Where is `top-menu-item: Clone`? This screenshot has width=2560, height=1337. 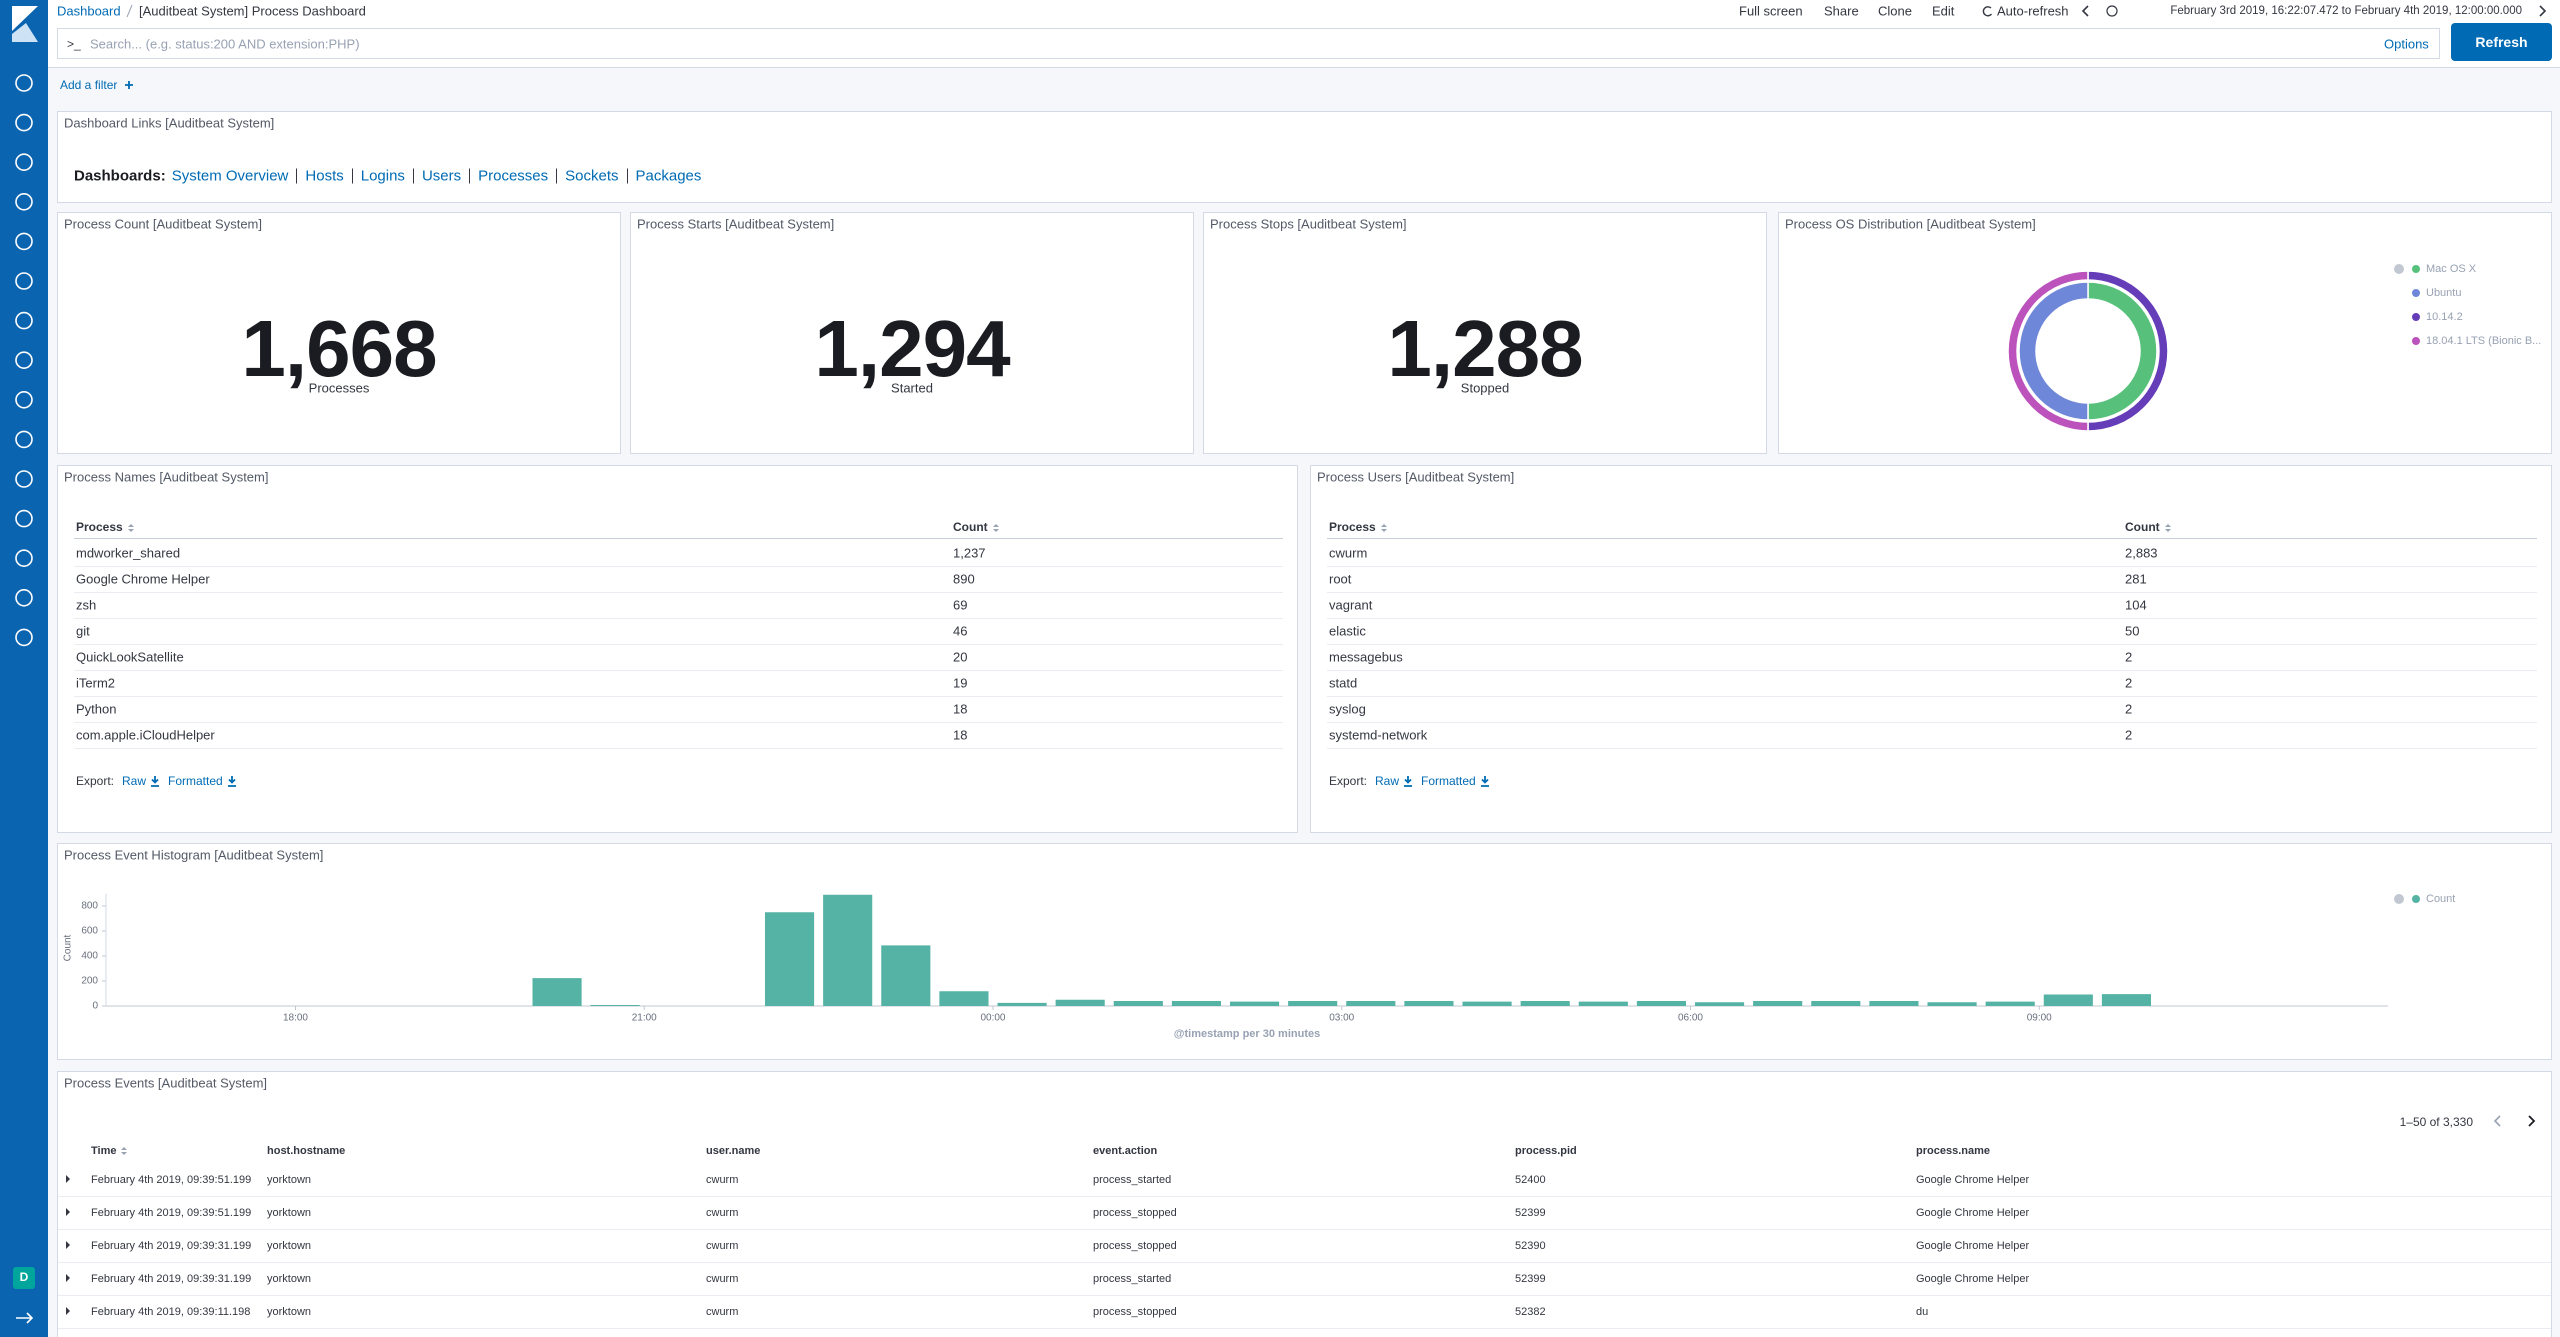 top-menu-item: Clone is located at coordinates (1895, 11).